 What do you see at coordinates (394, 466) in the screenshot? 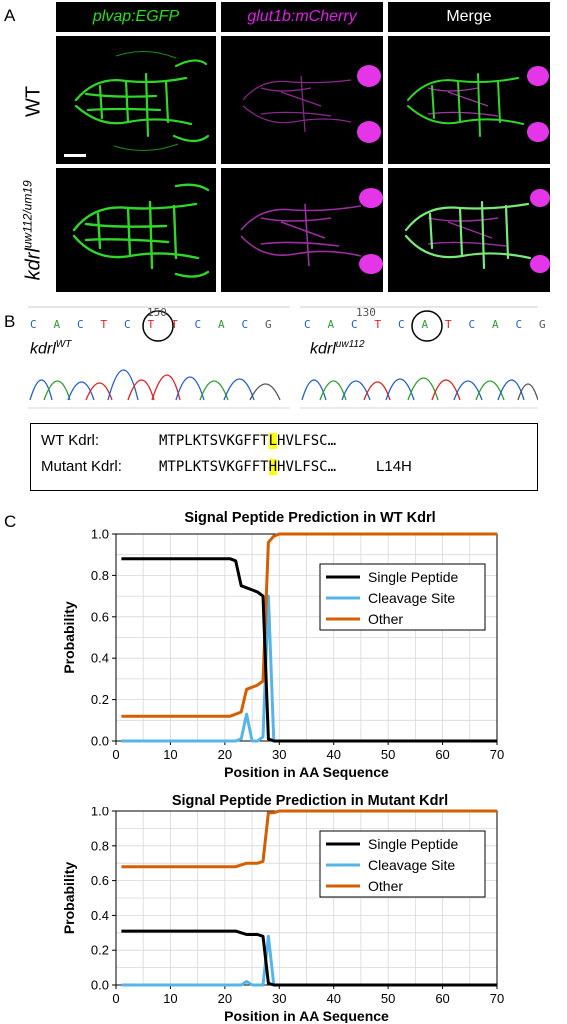
I see `mutation-label: L14H` at bounding box center [394, 466].